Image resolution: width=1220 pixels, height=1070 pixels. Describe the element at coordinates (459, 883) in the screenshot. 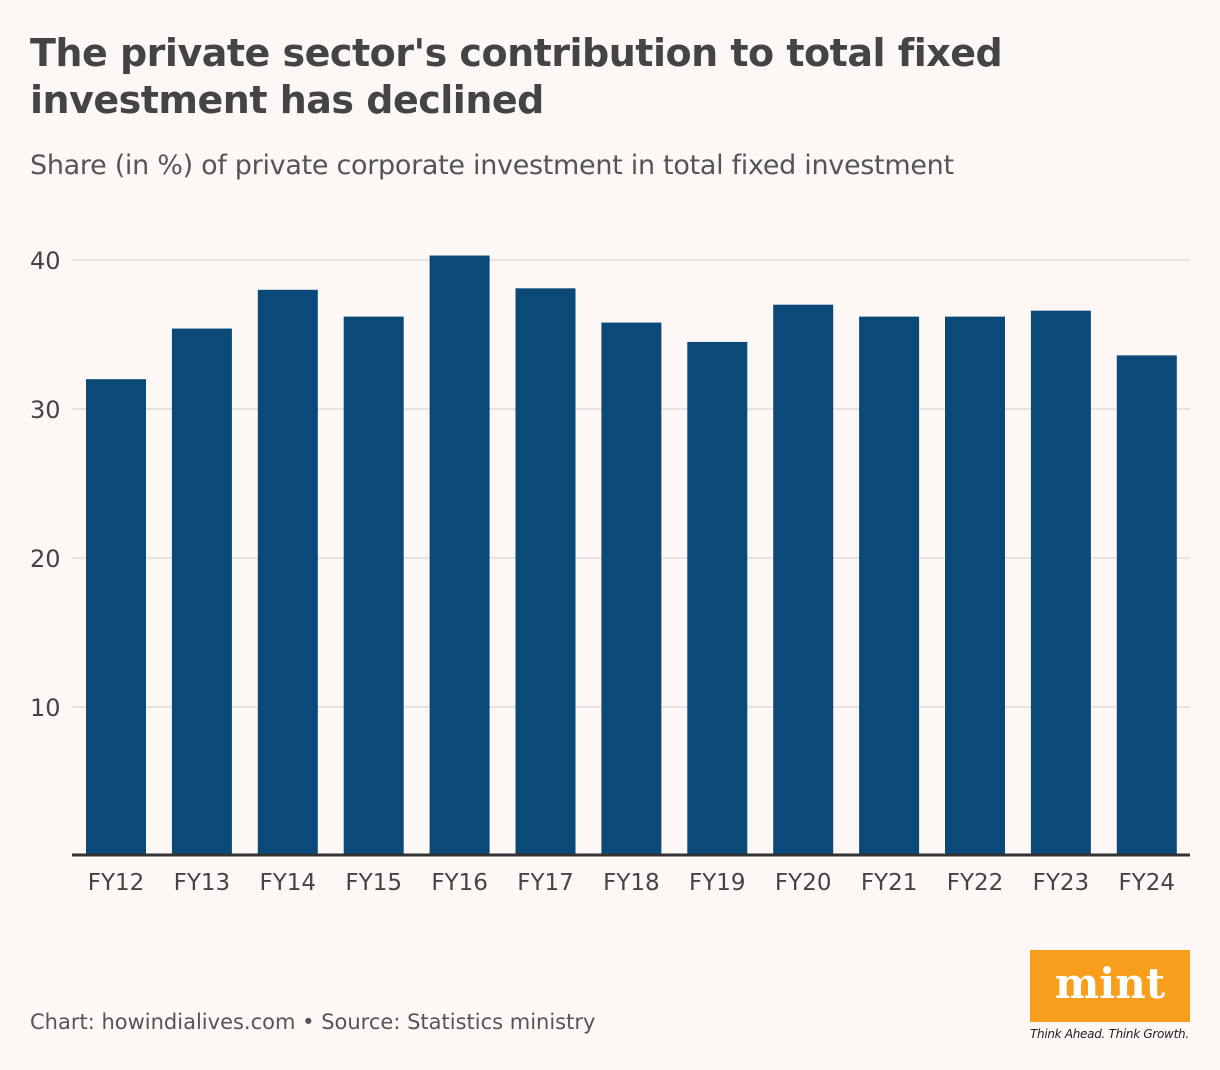

I see `x-tick-label: FY16` at that location.